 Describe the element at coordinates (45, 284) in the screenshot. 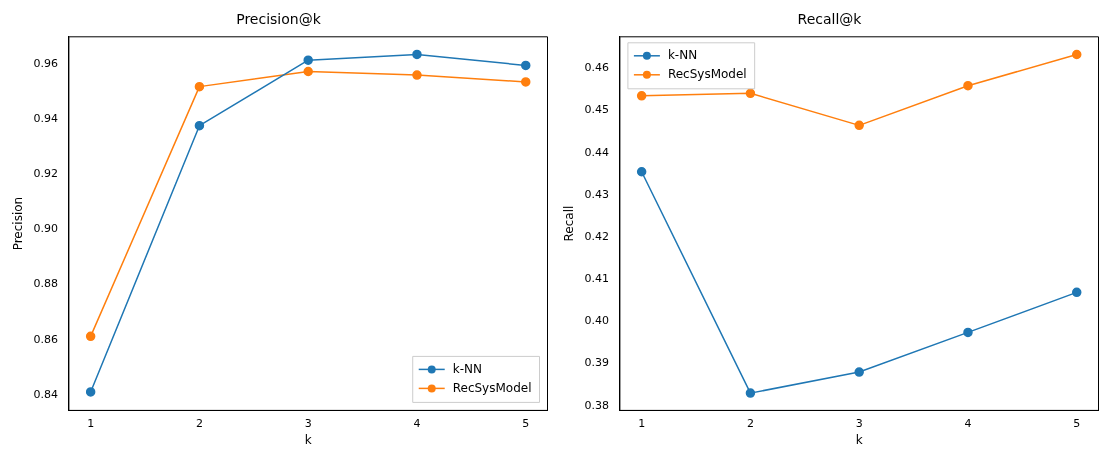

I see `y-tick-label: 0.88` at that location.